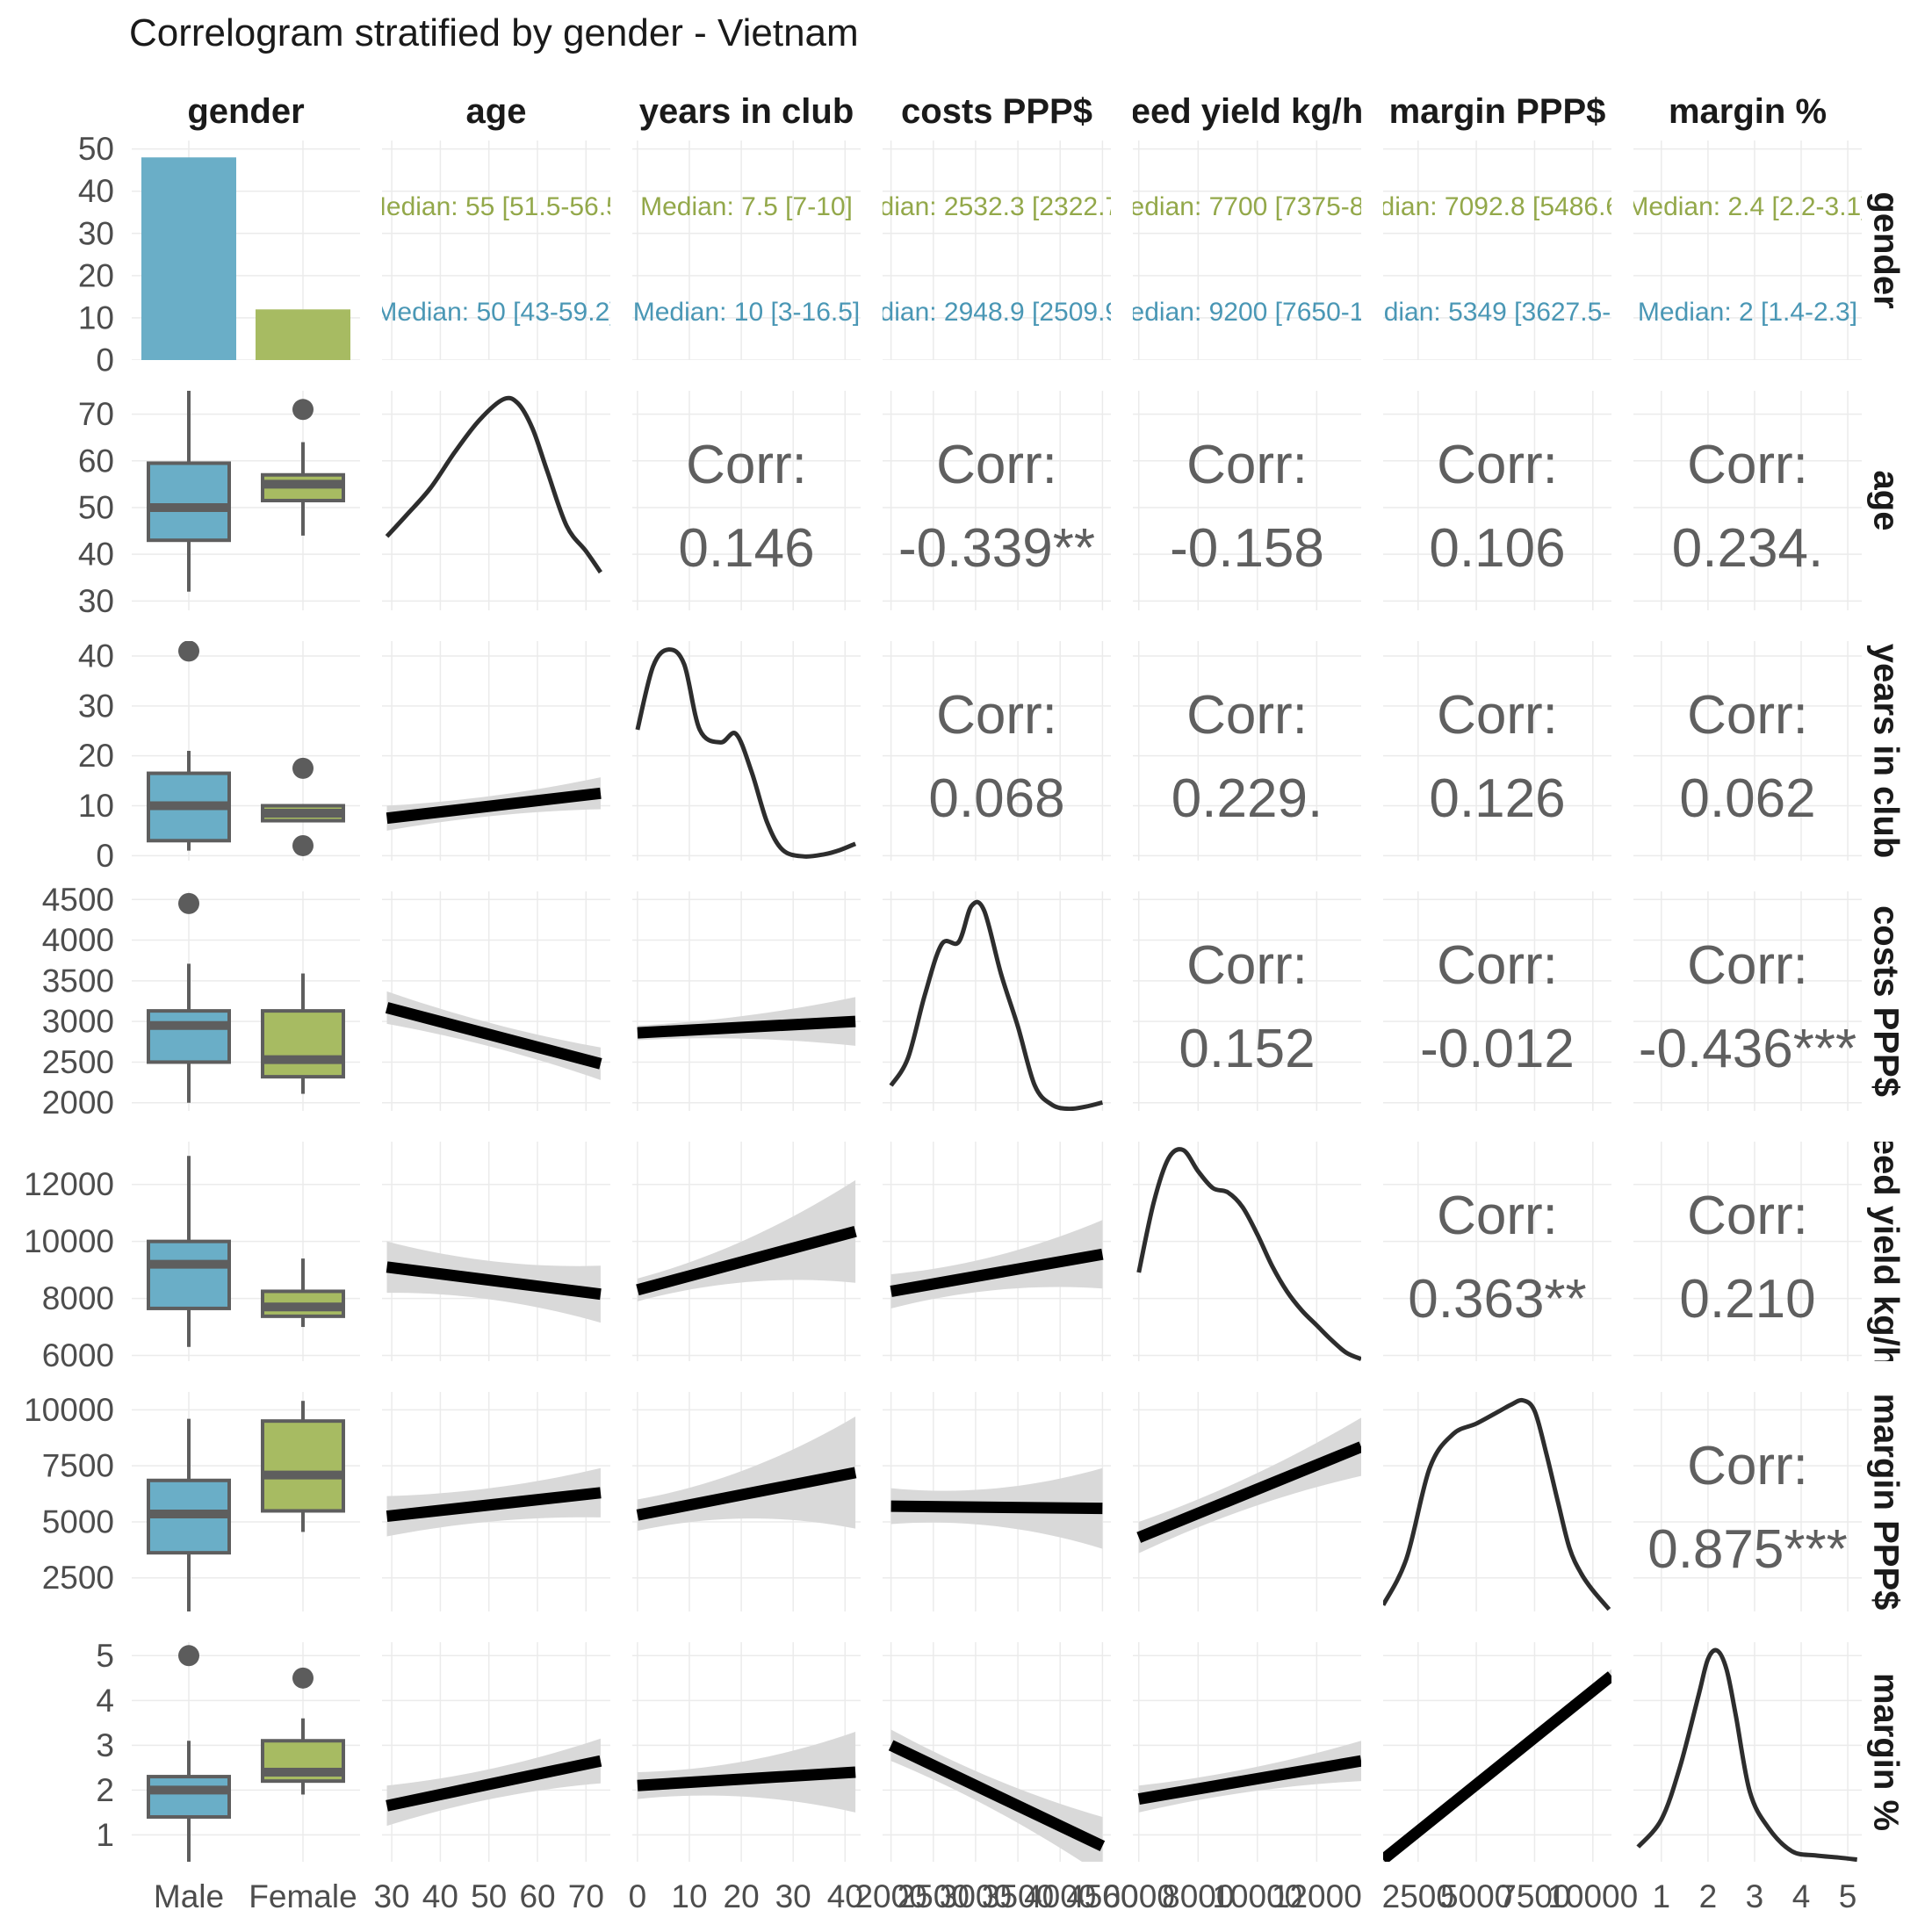 The height and width of the screenshot is (1932, 1932). What do you see at coordinates (78, 1466) in the screenshot?
I see `y-tick-label: 7500` at bounding box center [78, 1466].